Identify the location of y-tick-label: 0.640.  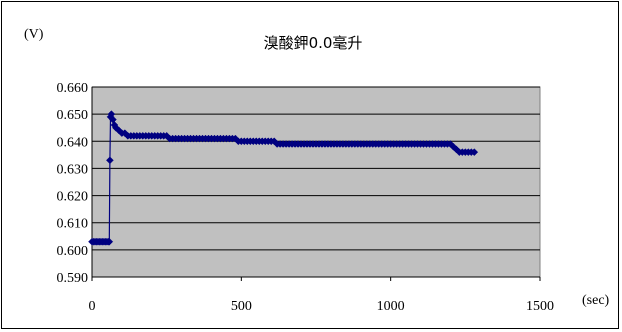
(73, 142).